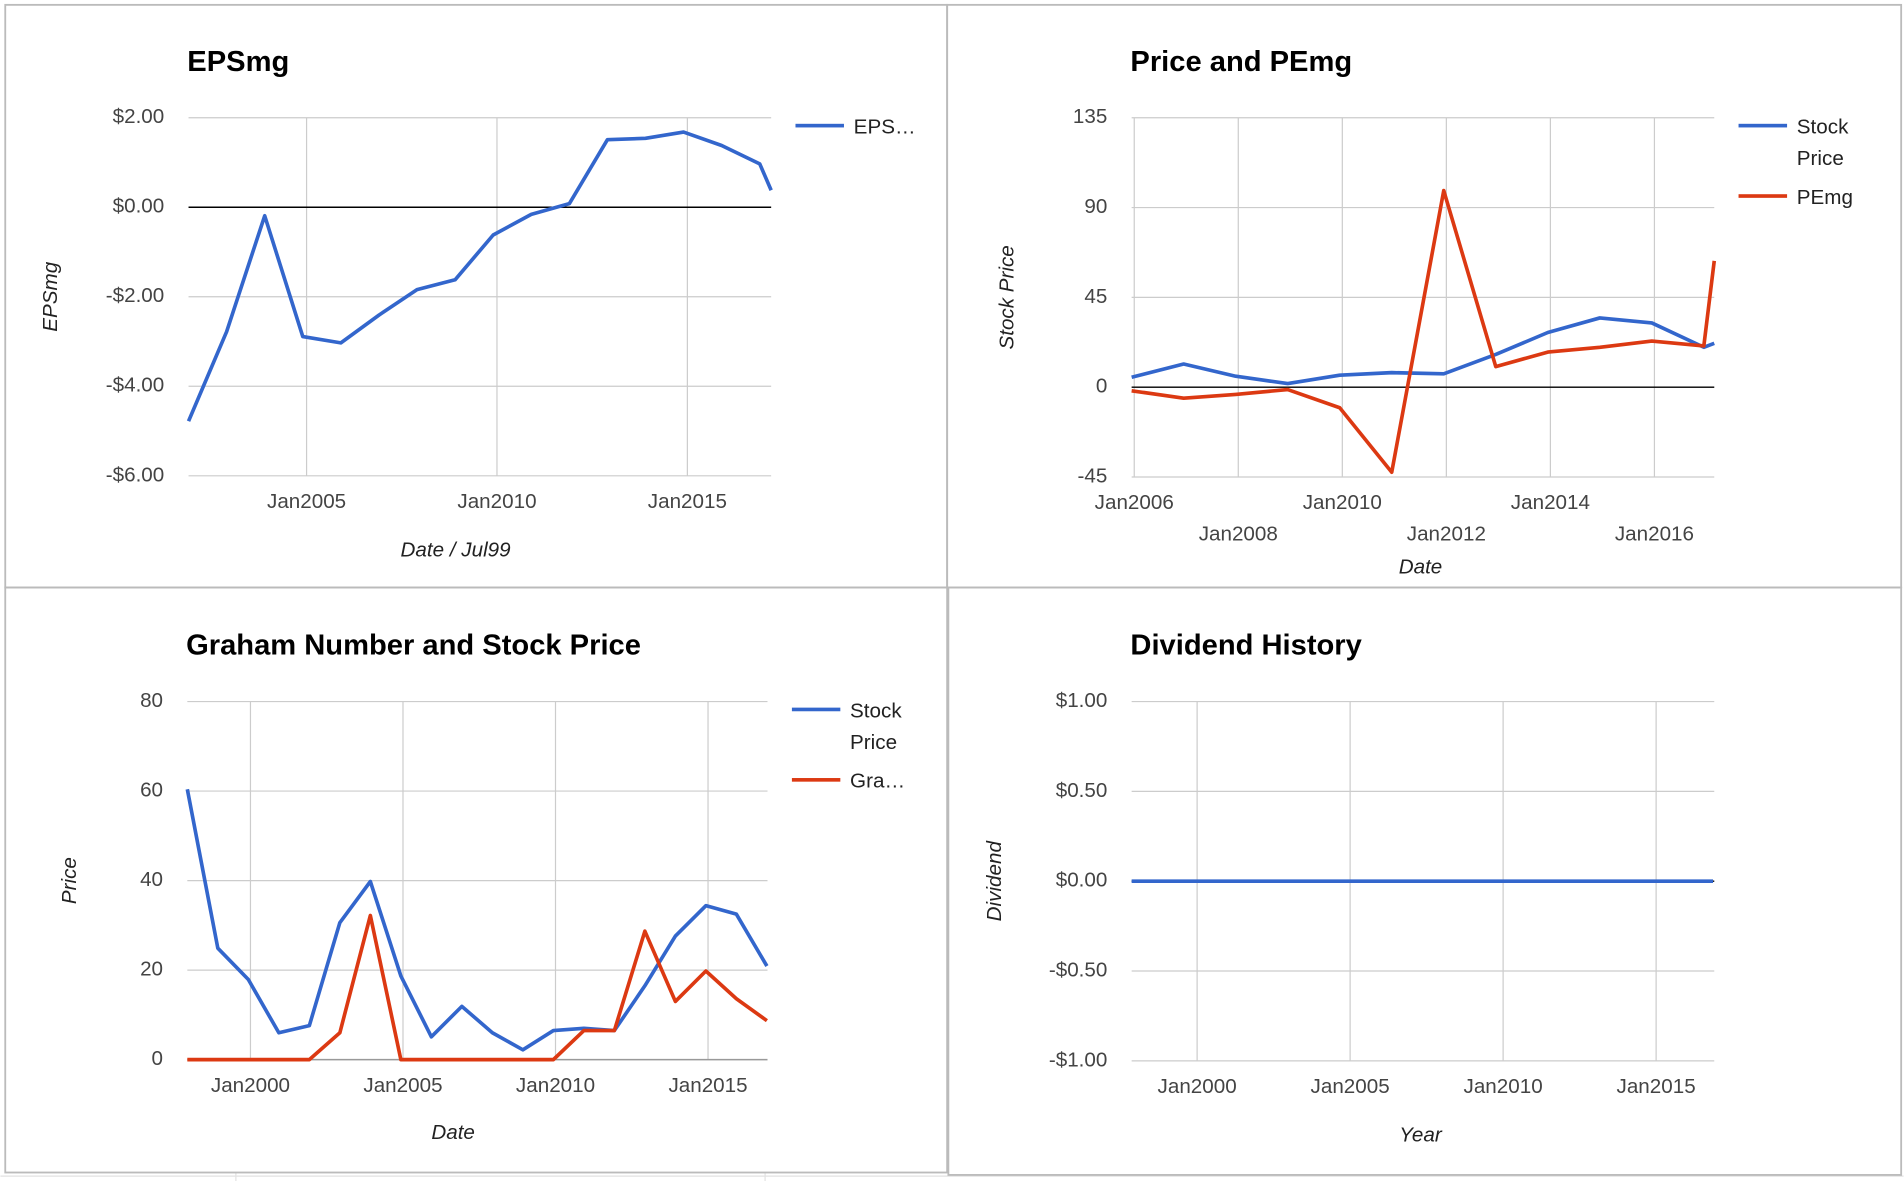 The height and width of the screenshot is (1181, 1904). What do you see at coordinates (456, 550) in the screenshot?
I see `x-axis-title: Date / Jul99` at bounding box center [456, 550].